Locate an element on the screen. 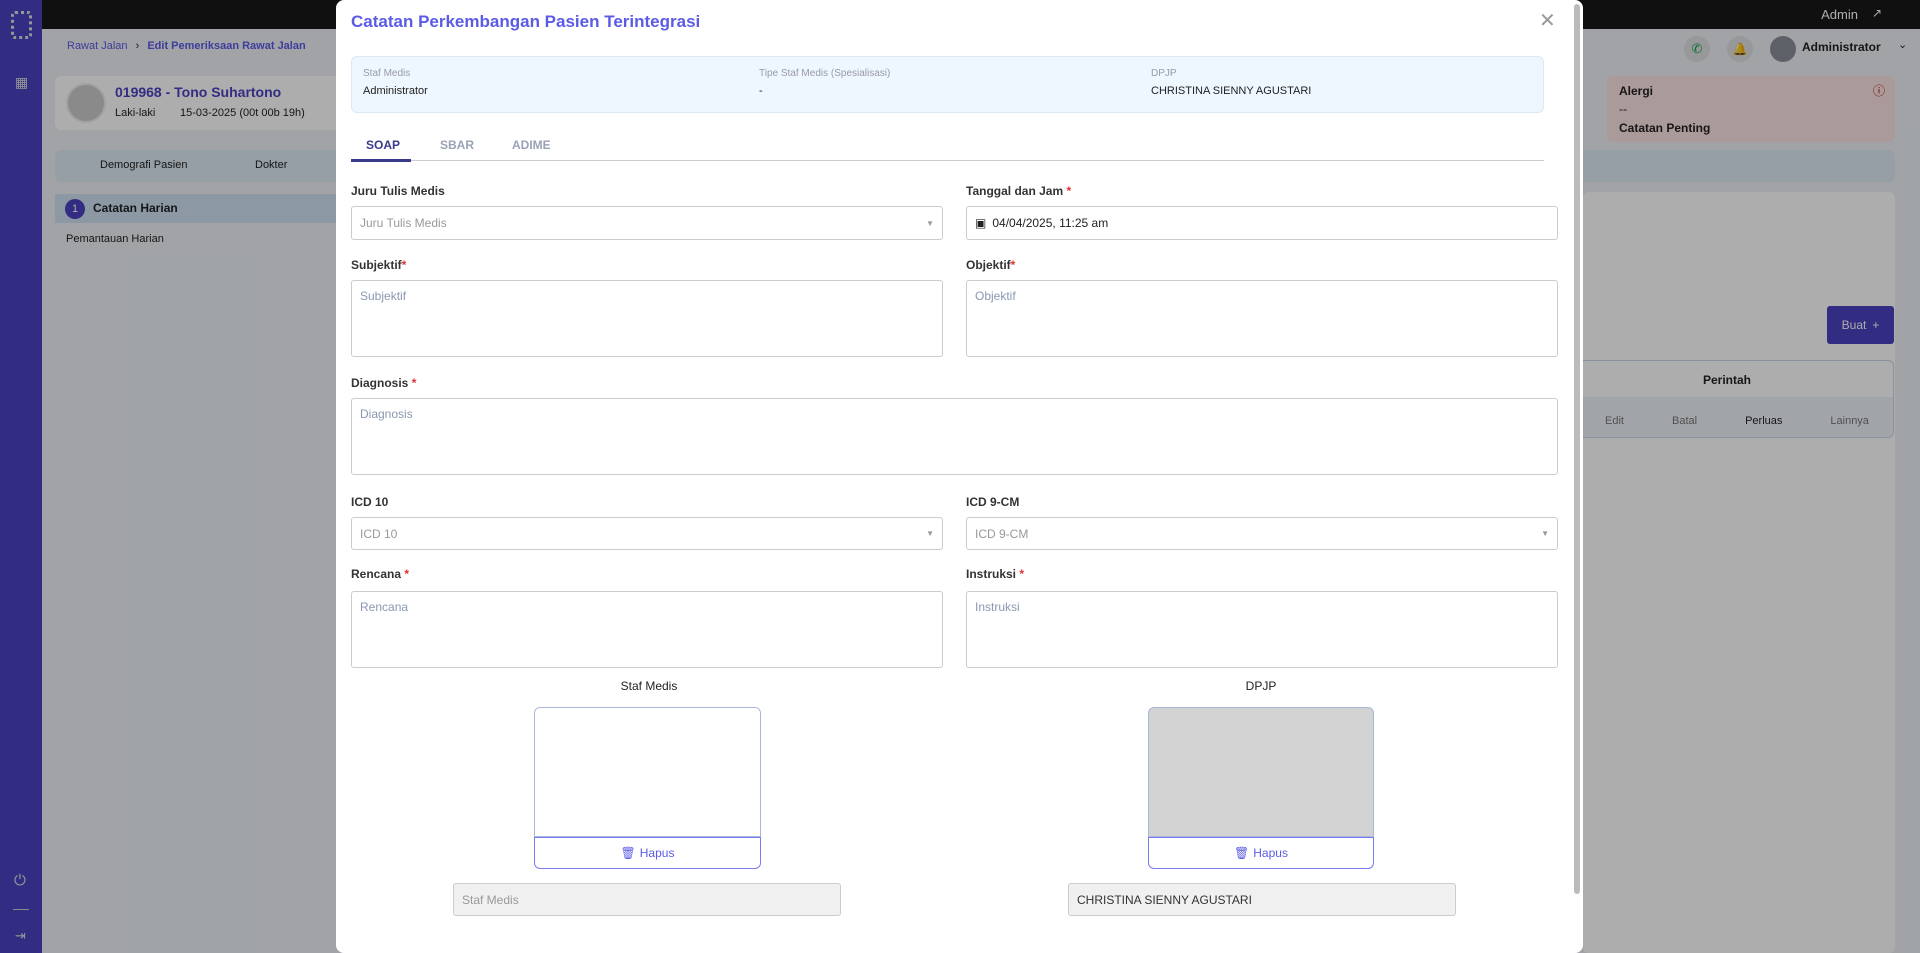 The height and width of the screenshot is (953, 1920). tanggal-input: ▣ 04/04/2025, 11:25 am is located at coordinates (1262, 223).